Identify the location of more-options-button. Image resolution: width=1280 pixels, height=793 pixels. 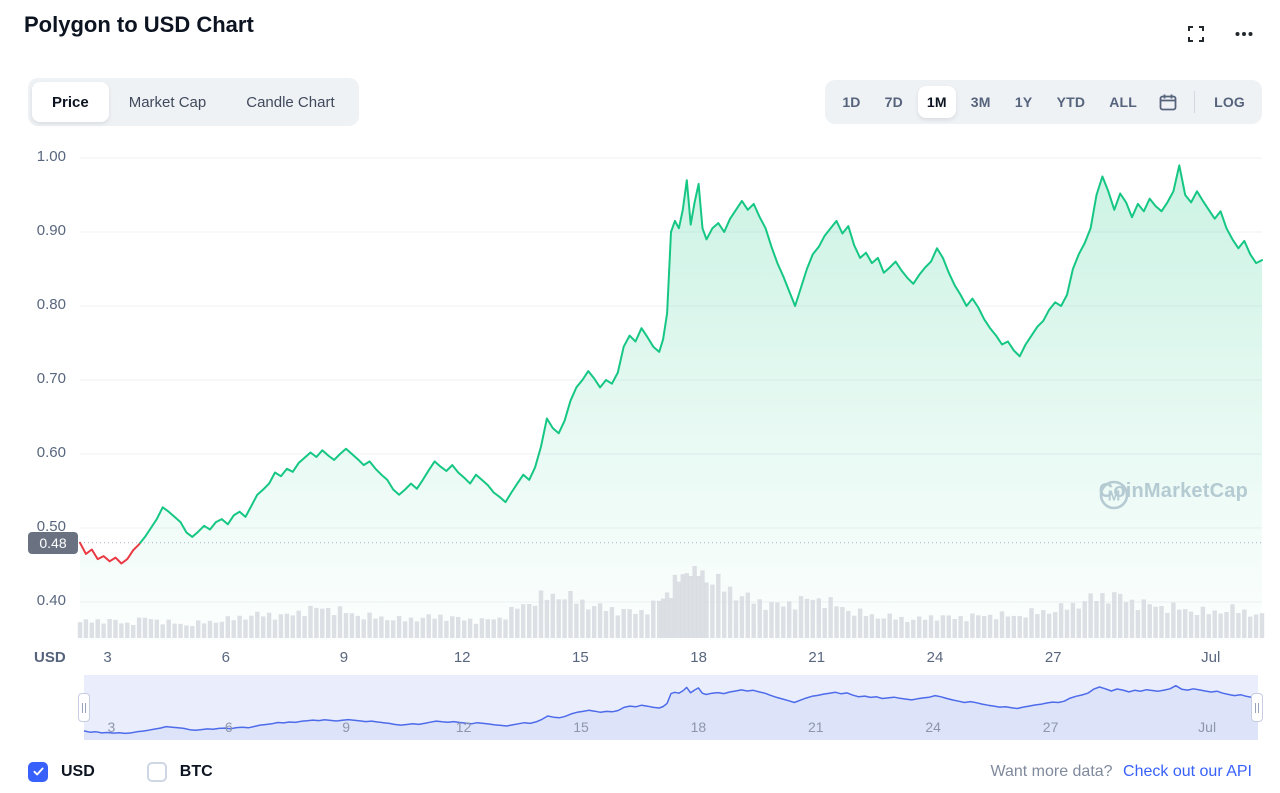
(1244, 34).